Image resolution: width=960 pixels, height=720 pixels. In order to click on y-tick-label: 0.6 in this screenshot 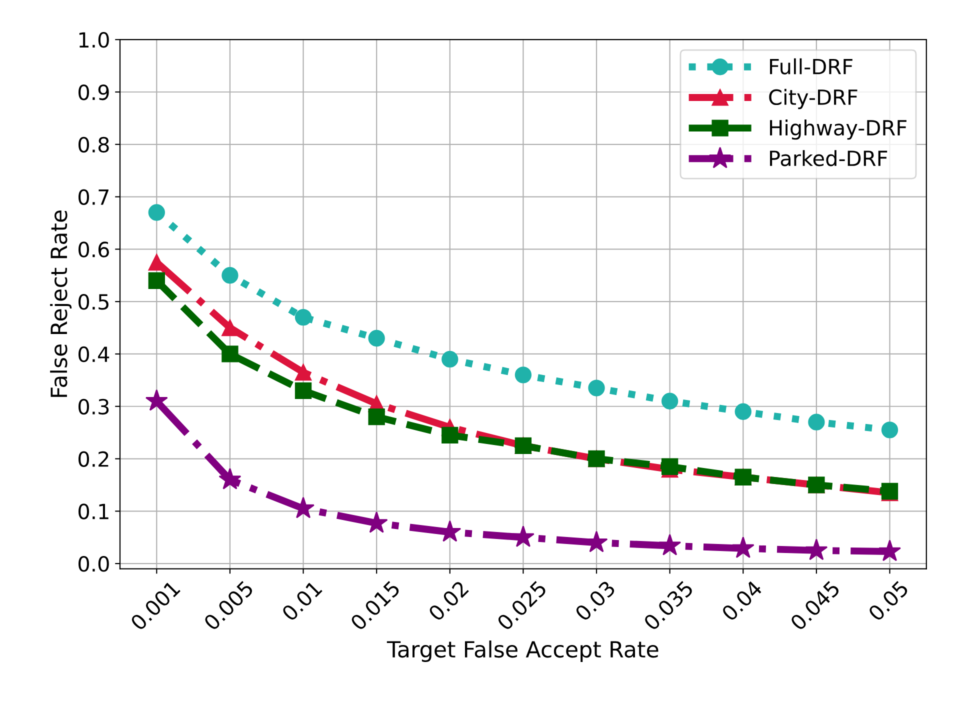, I will do `click(93, 250)`.